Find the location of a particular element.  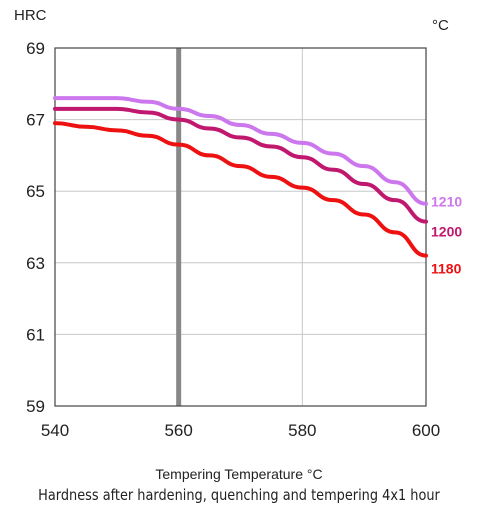

x-tick-label-600: 600 is located at coordinates (426, 430).